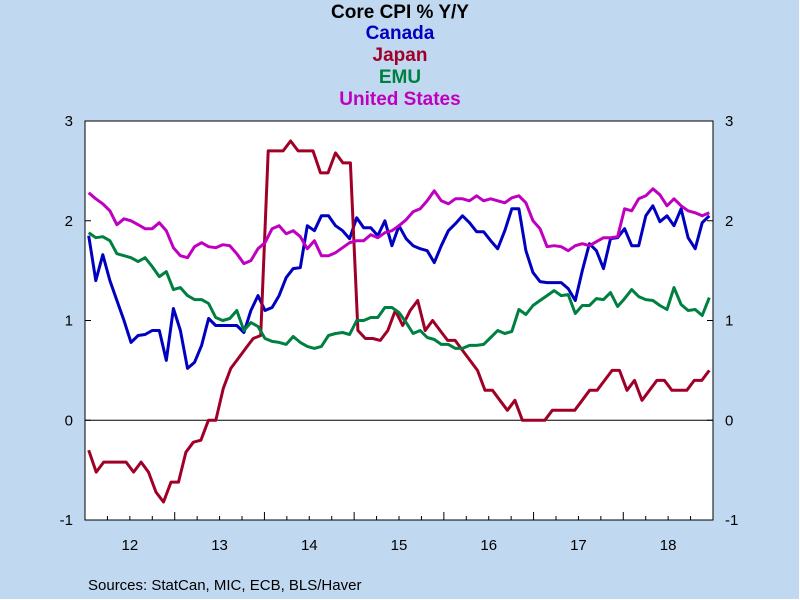  Describe the element at coordinates (225, 585) in the screenshot. I see `source-note: Sources: StatCan, MIC, ECB, BLS/Haver` at that location.